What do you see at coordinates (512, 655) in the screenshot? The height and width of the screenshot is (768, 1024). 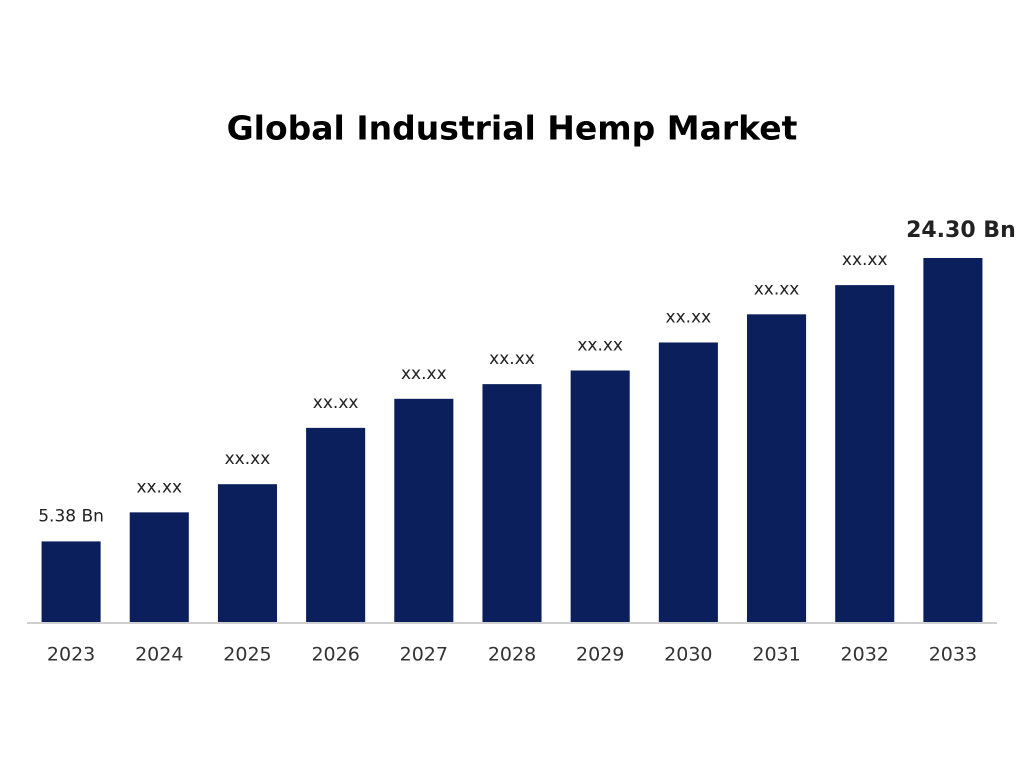 I see `x-tick-label: 2028` at bounding box center [512, 655].